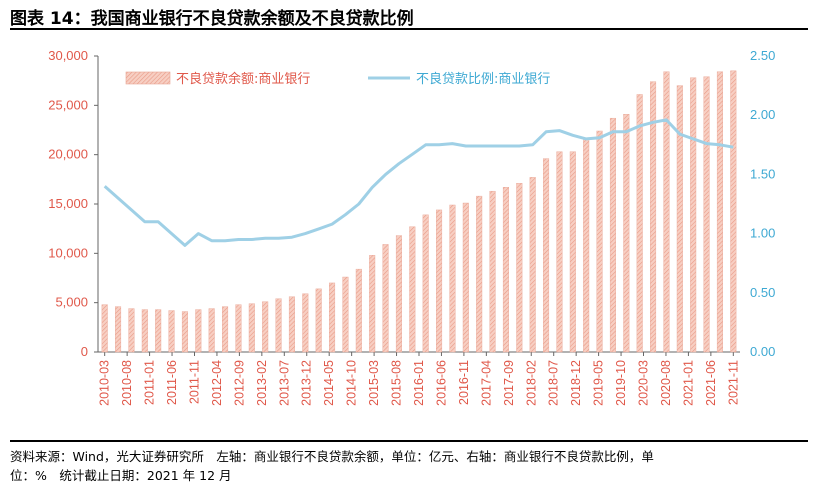 Image resolution: width=828 pixels, height=485 pixels. What do you see at coordinates (68, 104) in the screenshot?
I see `left-tick-label: 25,000` at bounding box center [68, 104].